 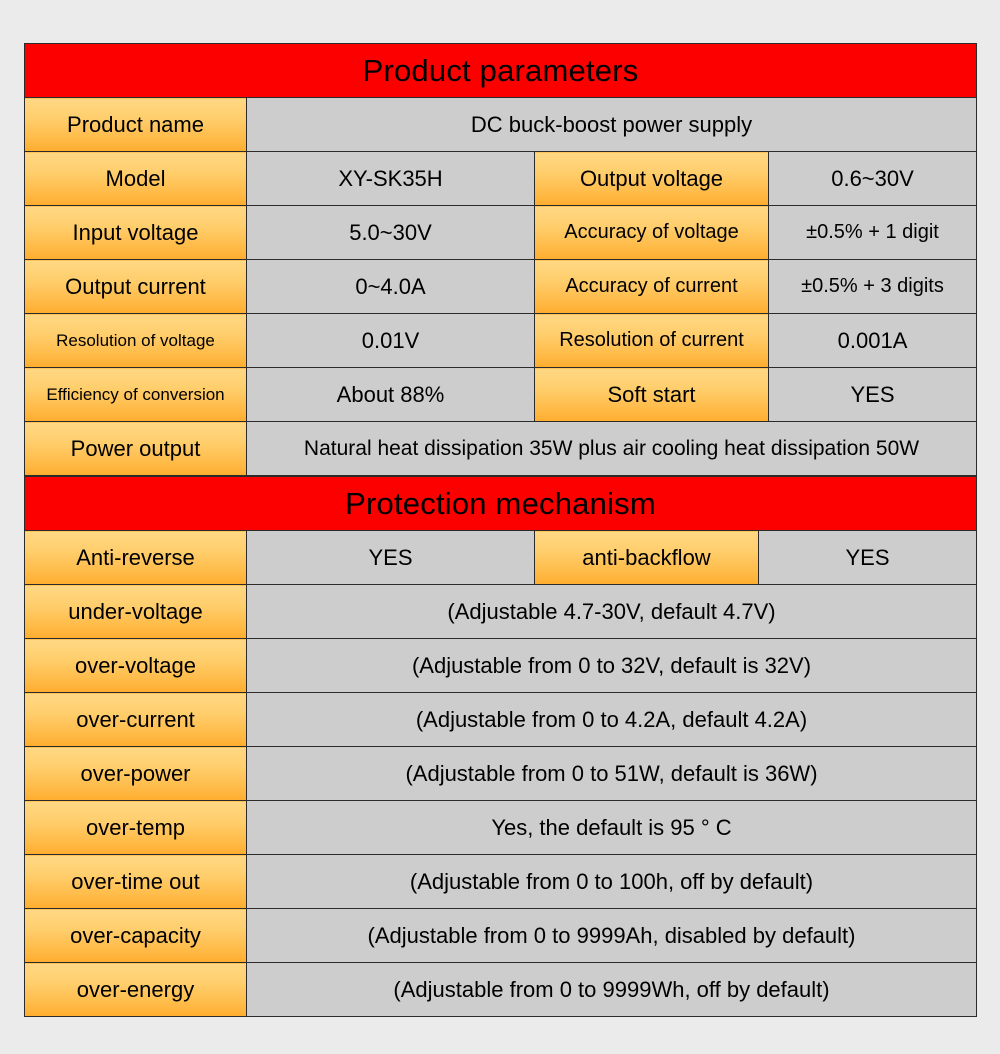 I want to click on row-label-product-name: Product name, so click(x=135, y=124).